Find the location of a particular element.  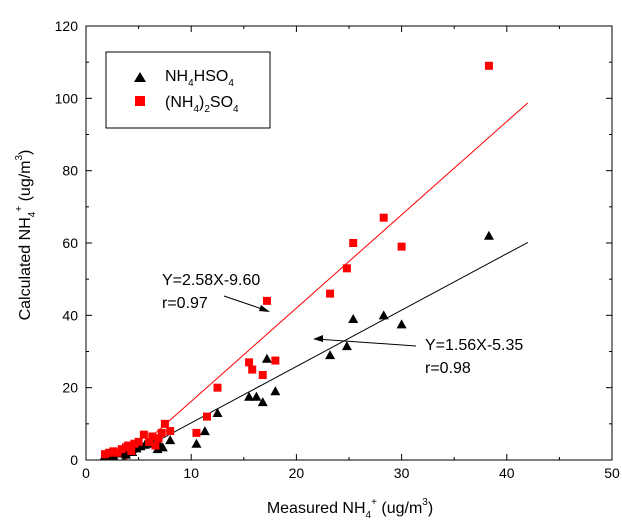

x-tick-label: 20 is located at coordinates (297, 473).